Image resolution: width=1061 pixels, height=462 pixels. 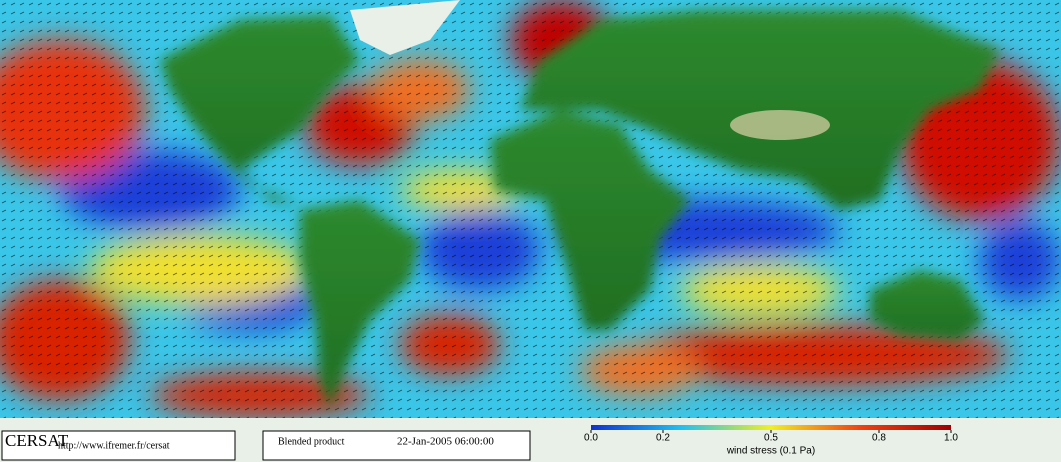 What do you see at coordinates (771, 438) in the screenshot?
I see `colorbar-tick-label: 0.5` at bounding box center [771, 438].